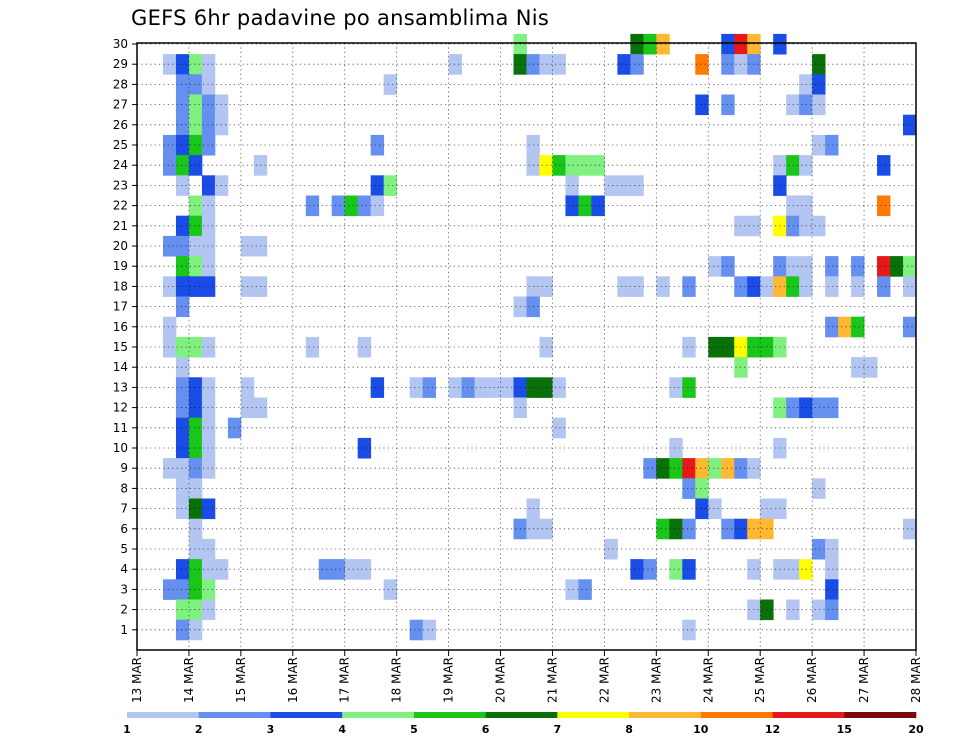 Image resolution: width=960 pixels, height=742 pixels. I want to click on y-tick-label: 16, so click(120, 327).